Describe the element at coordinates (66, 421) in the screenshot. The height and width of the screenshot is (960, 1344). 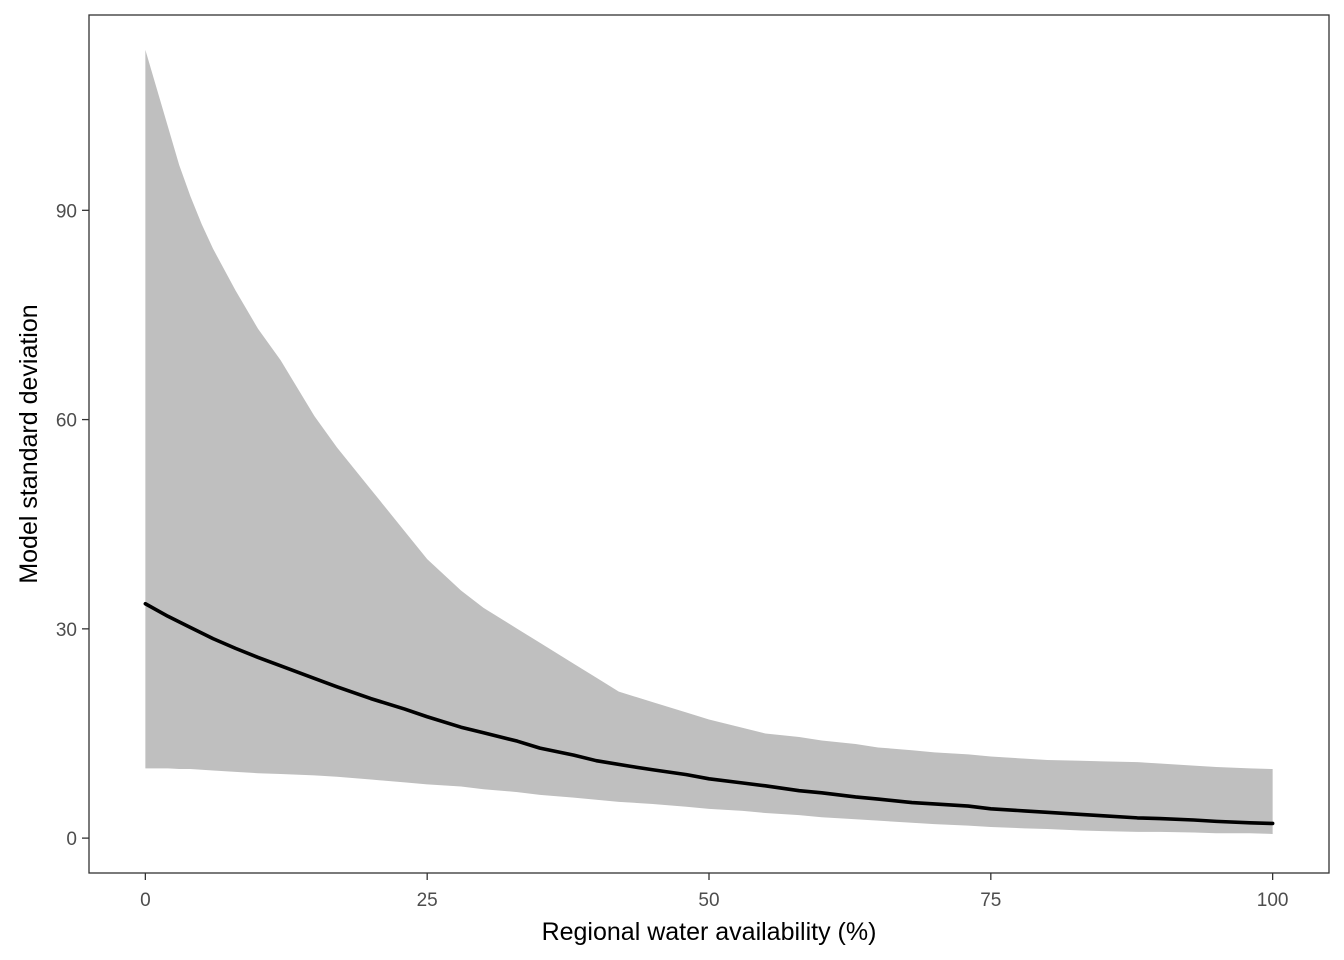
I see `y-tick-label: 60` at that location.